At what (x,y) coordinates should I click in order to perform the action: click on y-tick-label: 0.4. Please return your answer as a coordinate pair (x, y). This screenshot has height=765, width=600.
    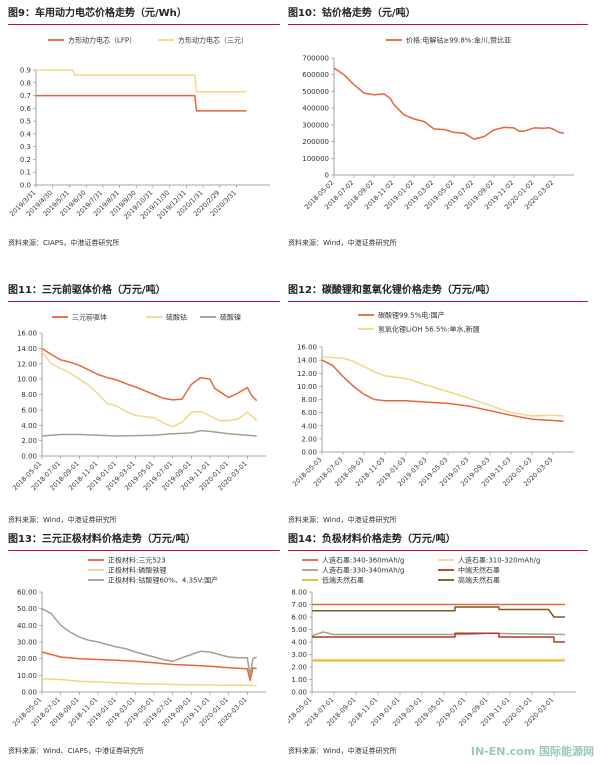
    Looking at the image, I should click on (26, 134).